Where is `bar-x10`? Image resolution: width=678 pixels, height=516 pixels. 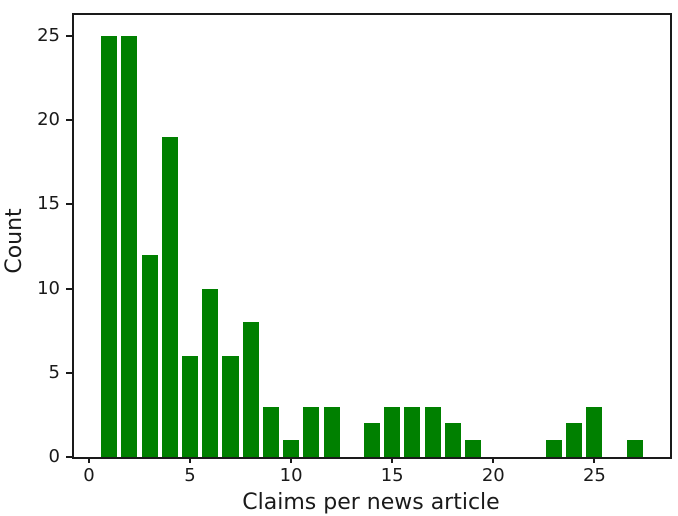
bar-x10 is located at coordinates (291, 448).